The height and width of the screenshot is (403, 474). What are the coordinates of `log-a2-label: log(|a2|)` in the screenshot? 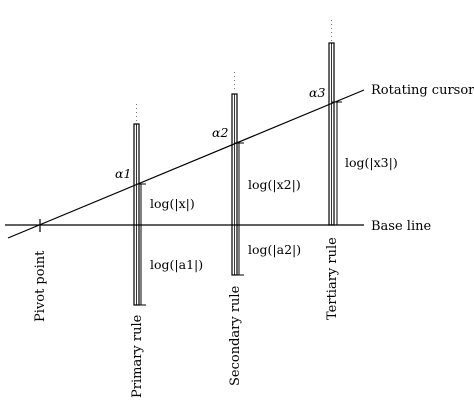 It's located at (274, 249).